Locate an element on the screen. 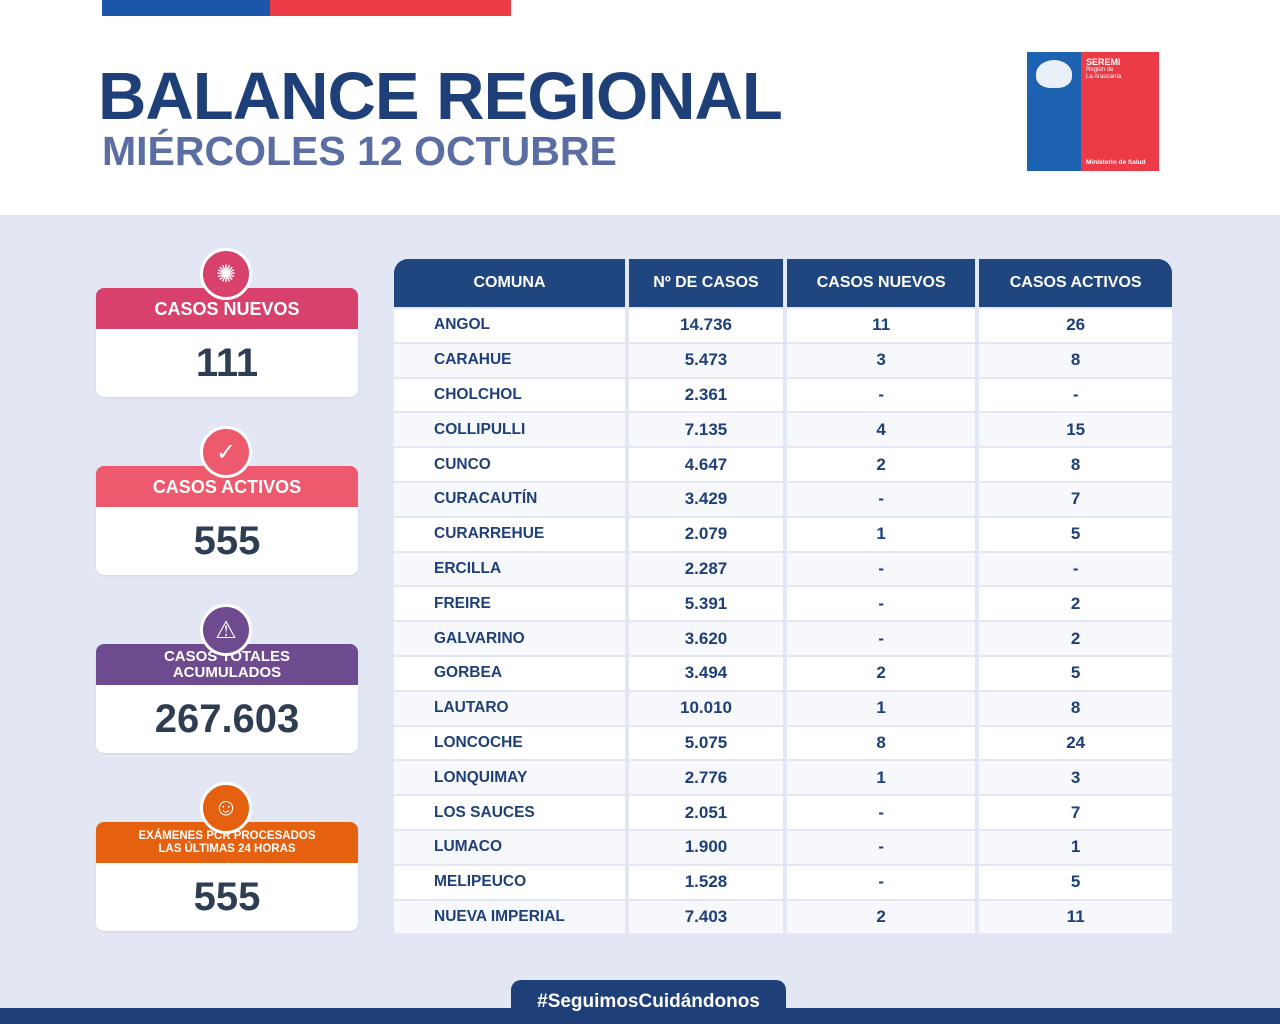  table-row: LUMACO 1.900-1 is located at coordinates (783, 847).